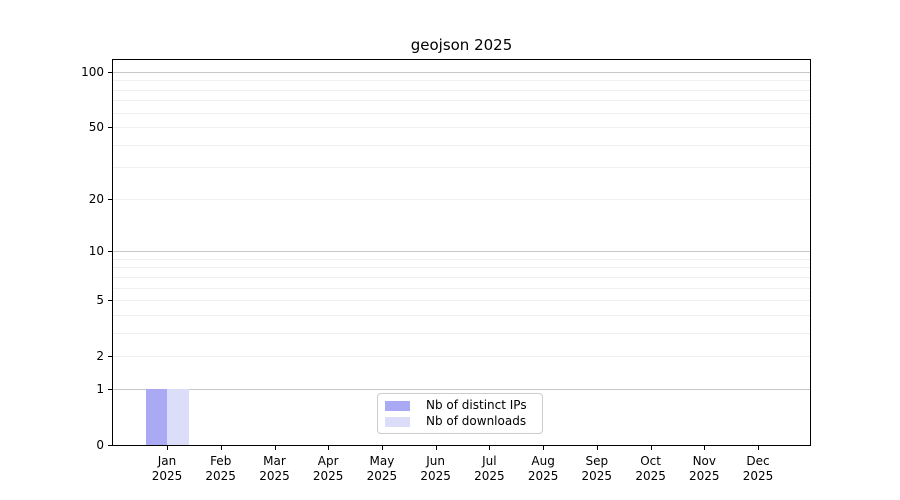 The image size is (900, 500). What do you see at coordinates (96, 198) in the screenshot?
I see `y-tick-label: 20` at bounding box center [96, 198].